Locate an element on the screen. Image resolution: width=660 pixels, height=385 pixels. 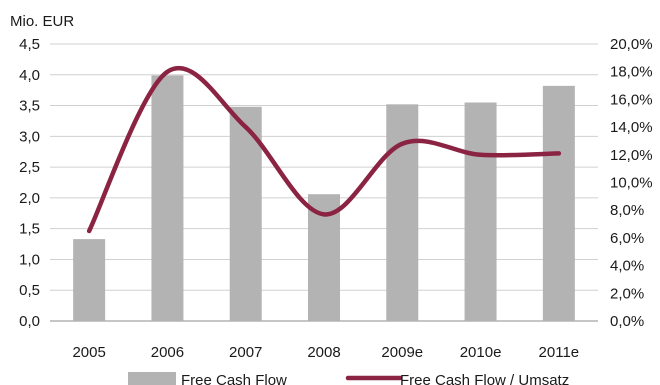
y-tick-label: 2,5 is located at coordinates (29, 167).